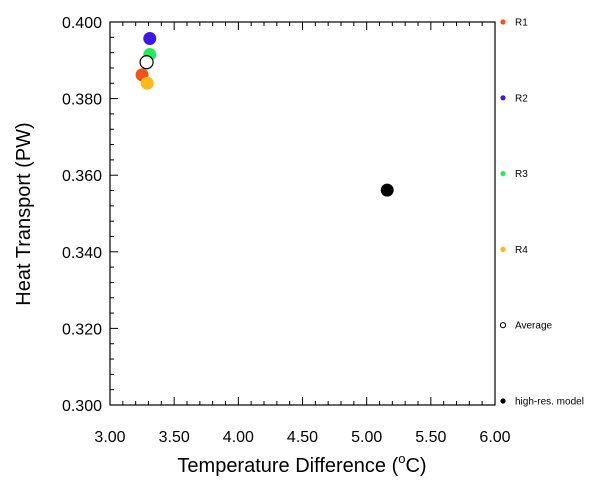 Image resolution: width=600 pixels, height=488 pixels. I want to click on y-tick-label: 0.400, so click(82, 23).